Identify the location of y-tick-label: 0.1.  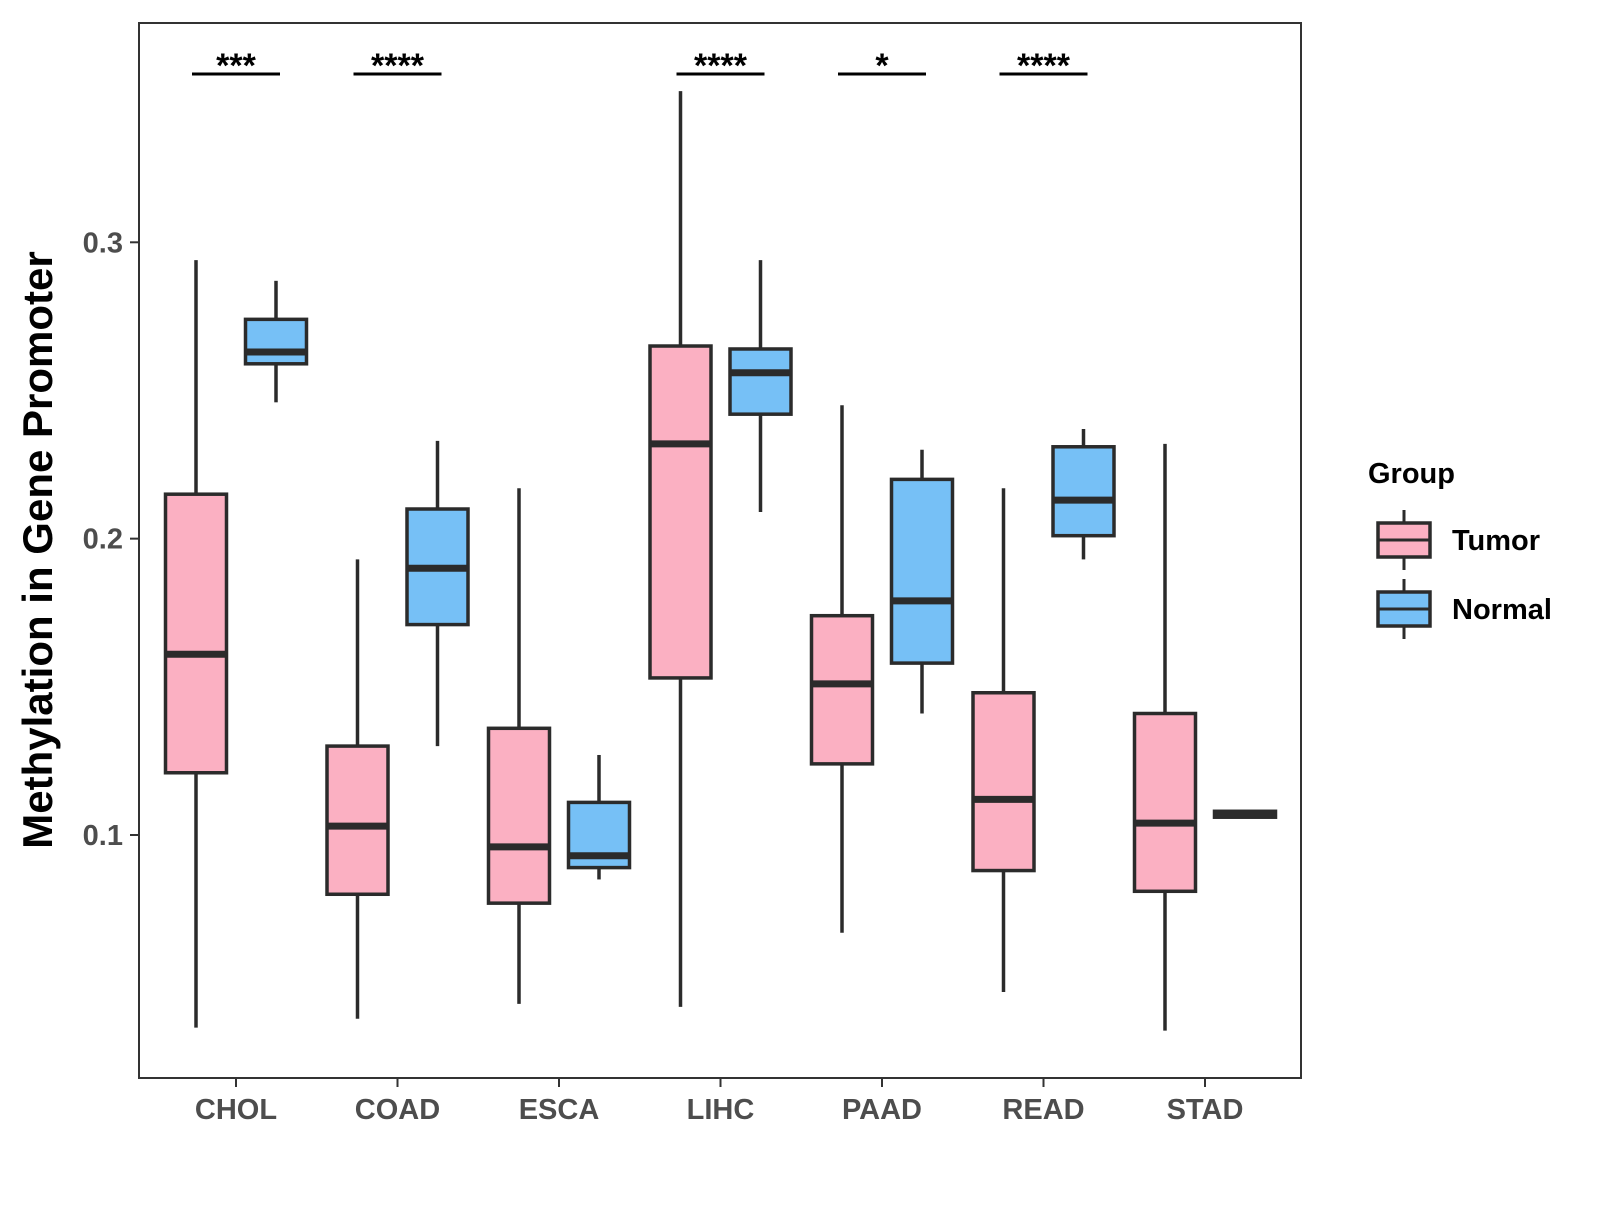
(103, 836).